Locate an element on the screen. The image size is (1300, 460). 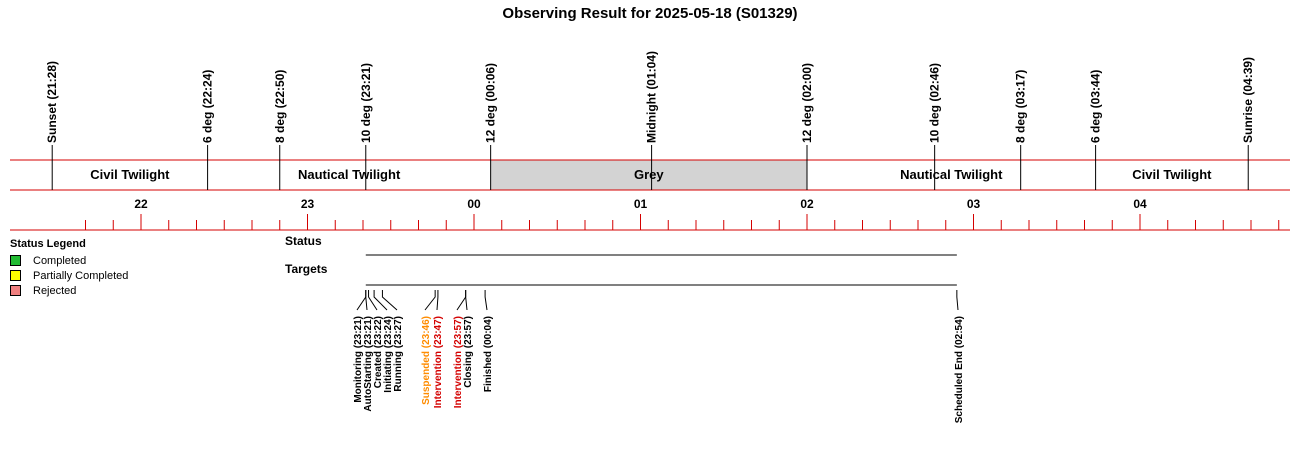
hour-tick-label: 22 is located at coordinates (141, 204).